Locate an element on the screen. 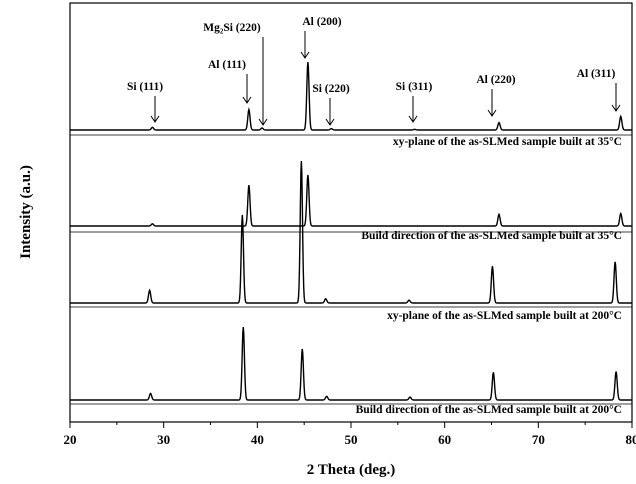  x-tick-label: 80 is located at coordinates (631, 439).